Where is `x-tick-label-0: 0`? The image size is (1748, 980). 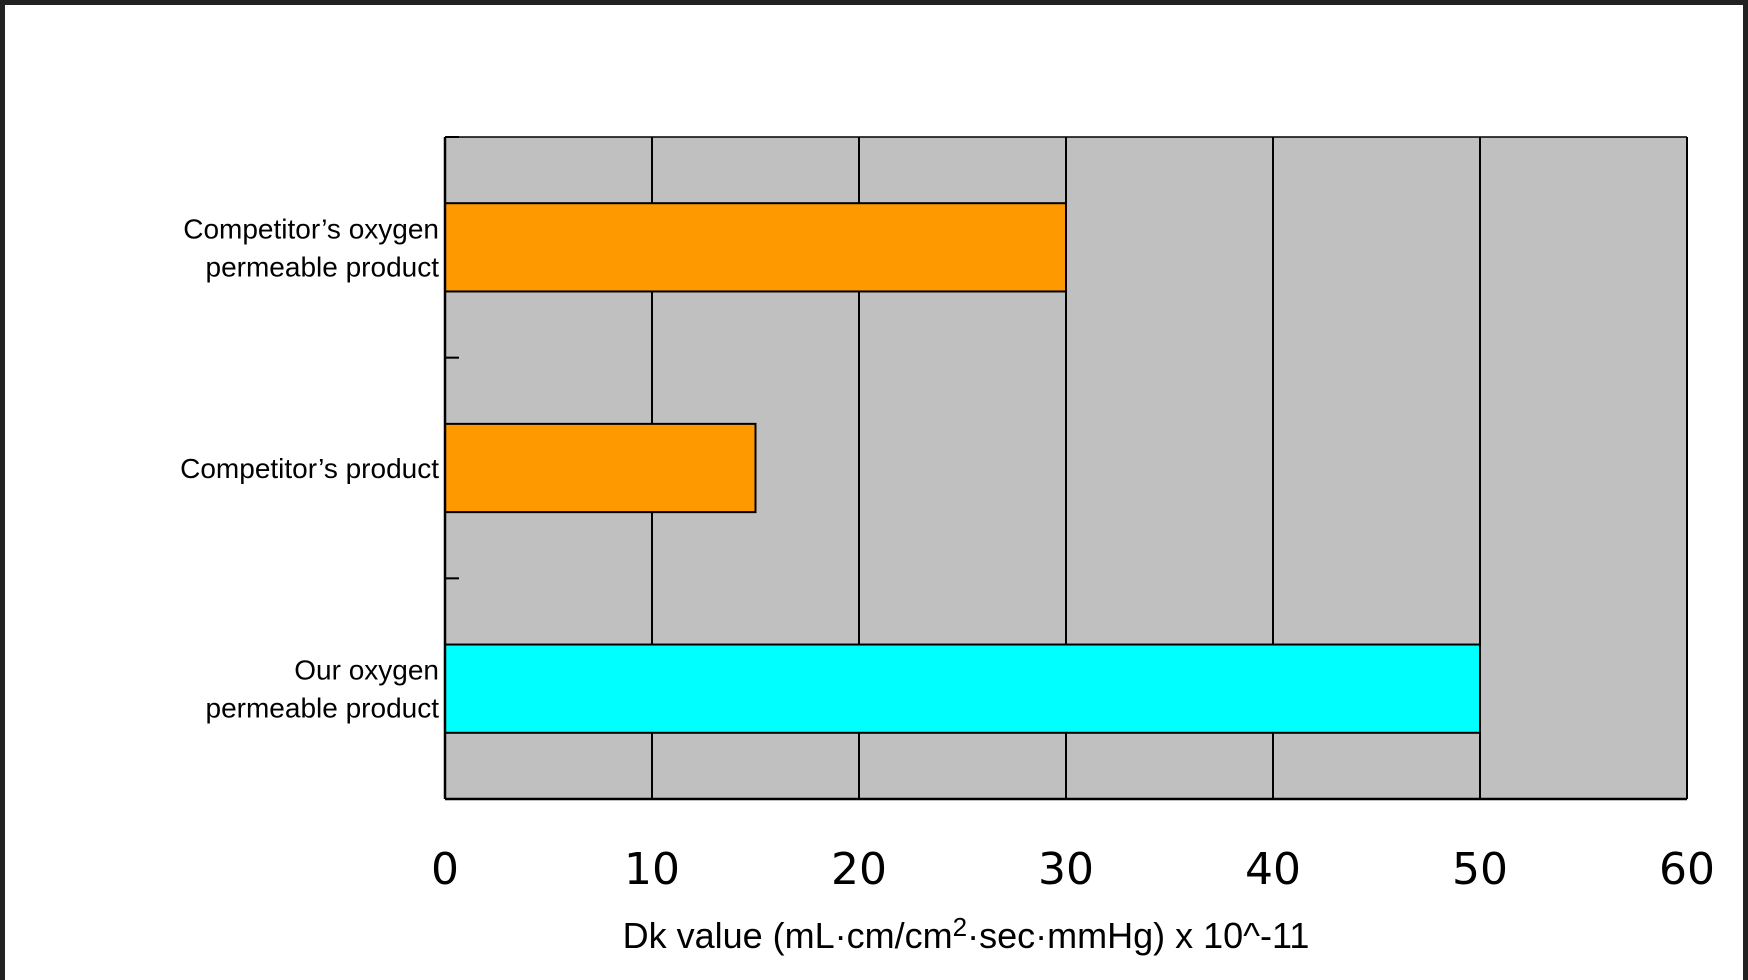
x-tick-label-0: 0 is located at coordinates (445, 869).